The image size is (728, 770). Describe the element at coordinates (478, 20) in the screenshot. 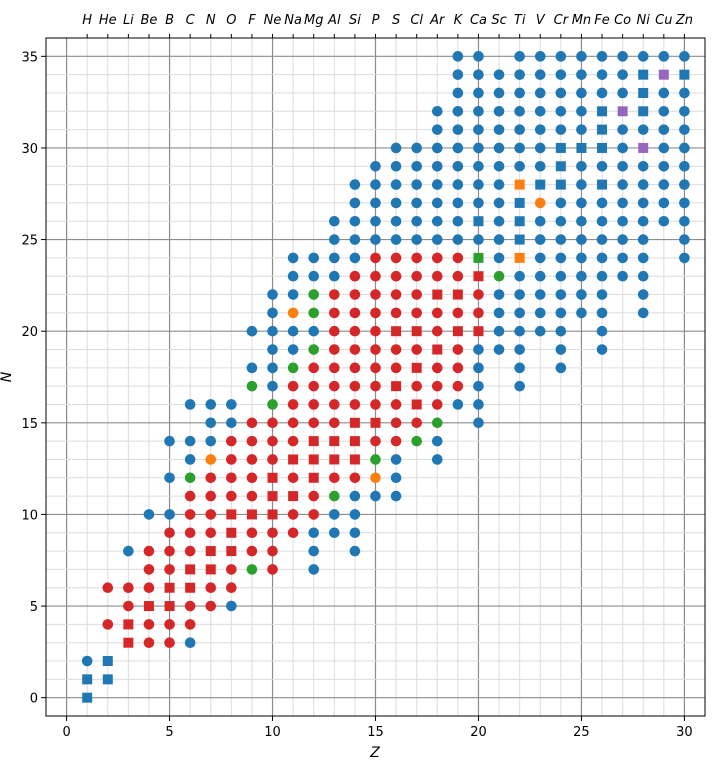

I see `element-symbol-label: Ca` at that location.